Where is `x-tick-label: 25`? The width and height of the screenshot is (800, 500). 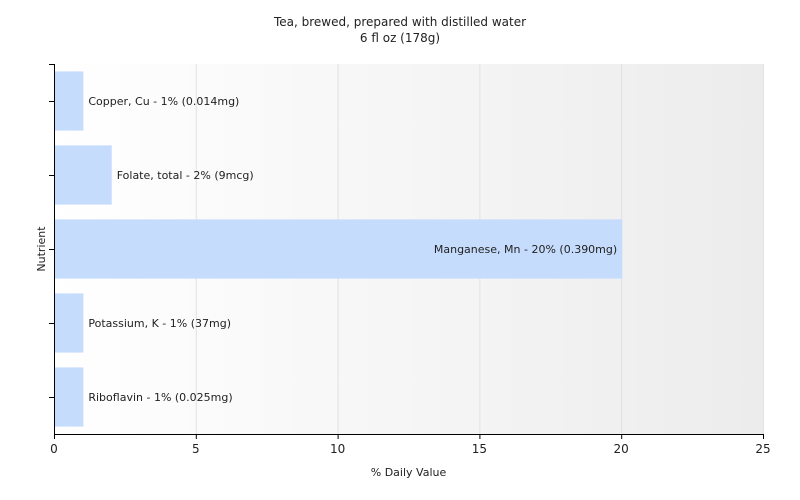
x-tick-label: 25 is located at coordinates (762, 449).